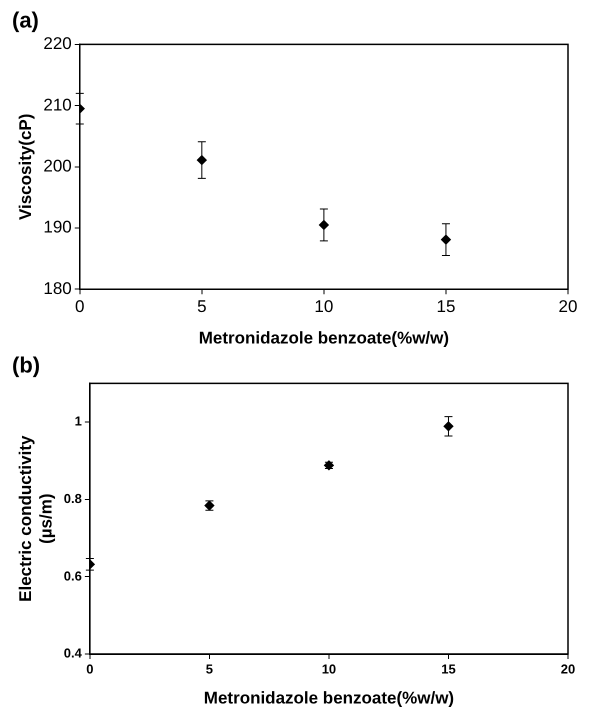 This screenshot has height=726, width=597. Describe the element at coordinates (73, 498) in the screenshot. I see `y-tick-label: 0.8` at that location.